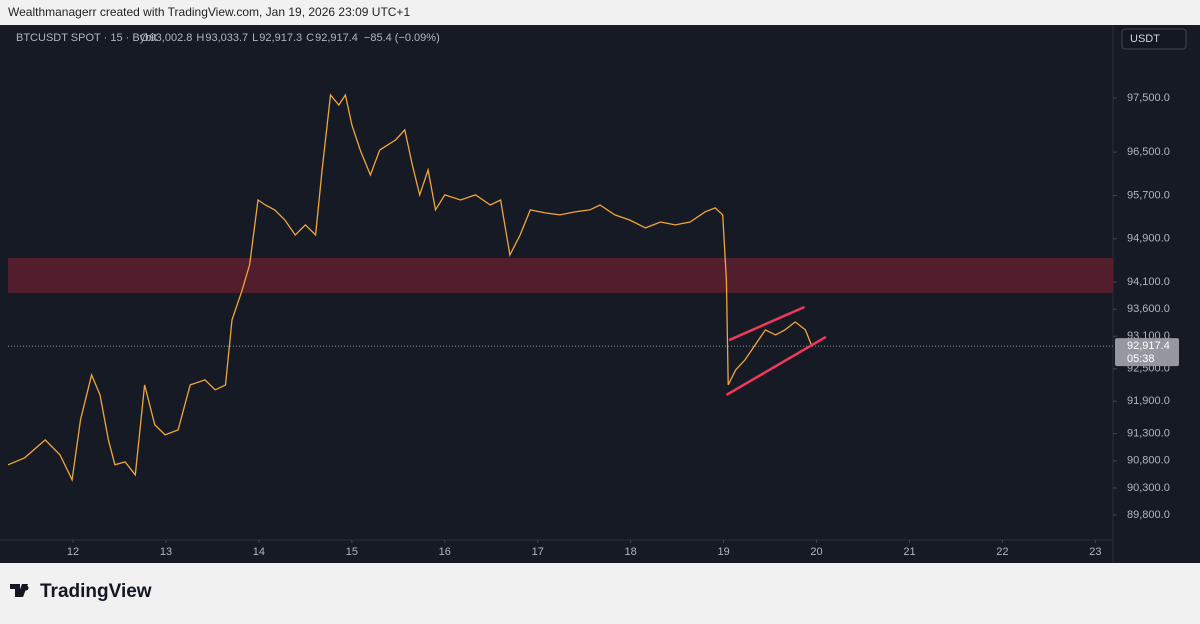 Image resolution: width=1200 pixels, height=624 pixels. I want to click on ohlc-label: H, so click(200, 38).